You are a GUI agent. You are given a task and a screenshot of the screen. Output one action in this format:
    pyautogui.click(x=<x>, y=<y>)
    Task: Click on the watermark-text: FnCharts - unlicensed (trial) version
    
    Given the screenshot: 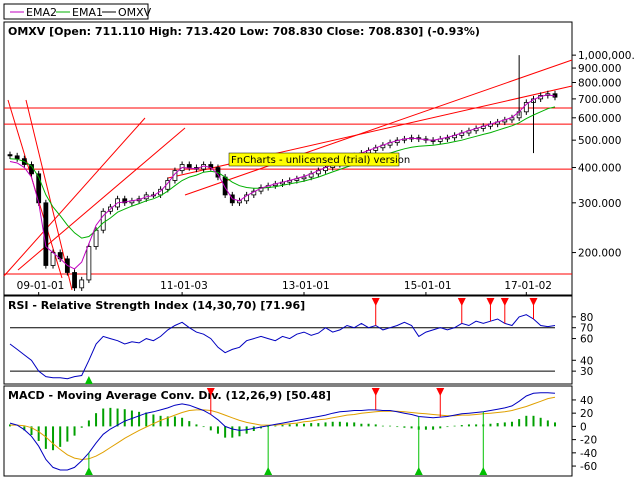 What is the action you would take?
    pyautogui.click(x=320, y=160)
    